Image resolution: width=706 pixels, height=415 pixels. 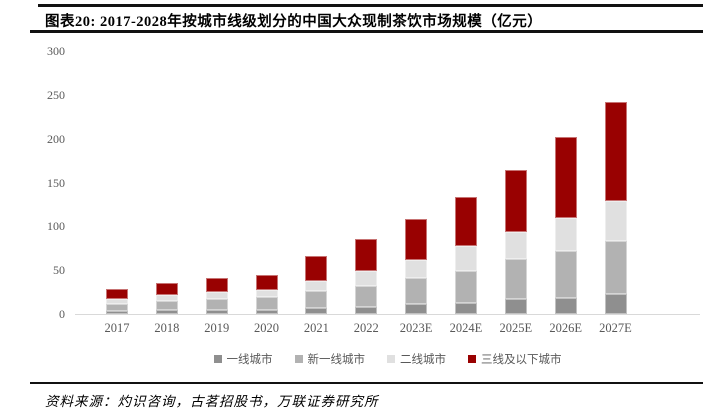 What do you see at coordinates (117, 308) in the screenshot?
I see `bar-segment-2017-新一线城市` at bounding box center [117, 308].